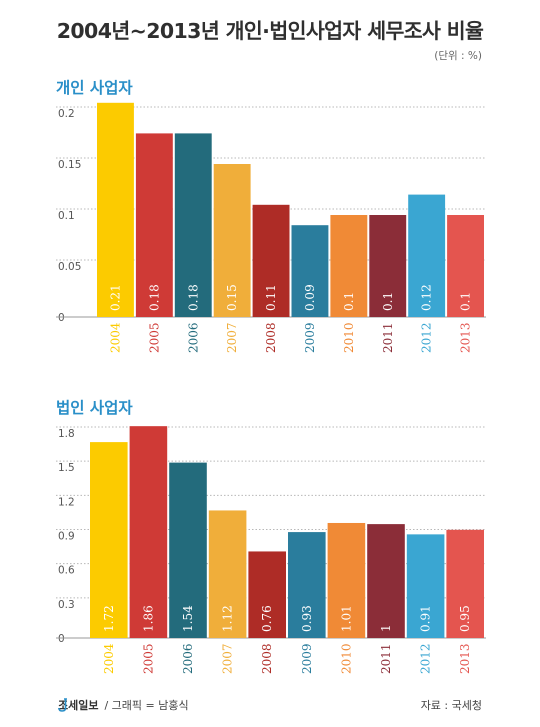  I want to click on corporate-value-label: 0.95, so click(465, 618).